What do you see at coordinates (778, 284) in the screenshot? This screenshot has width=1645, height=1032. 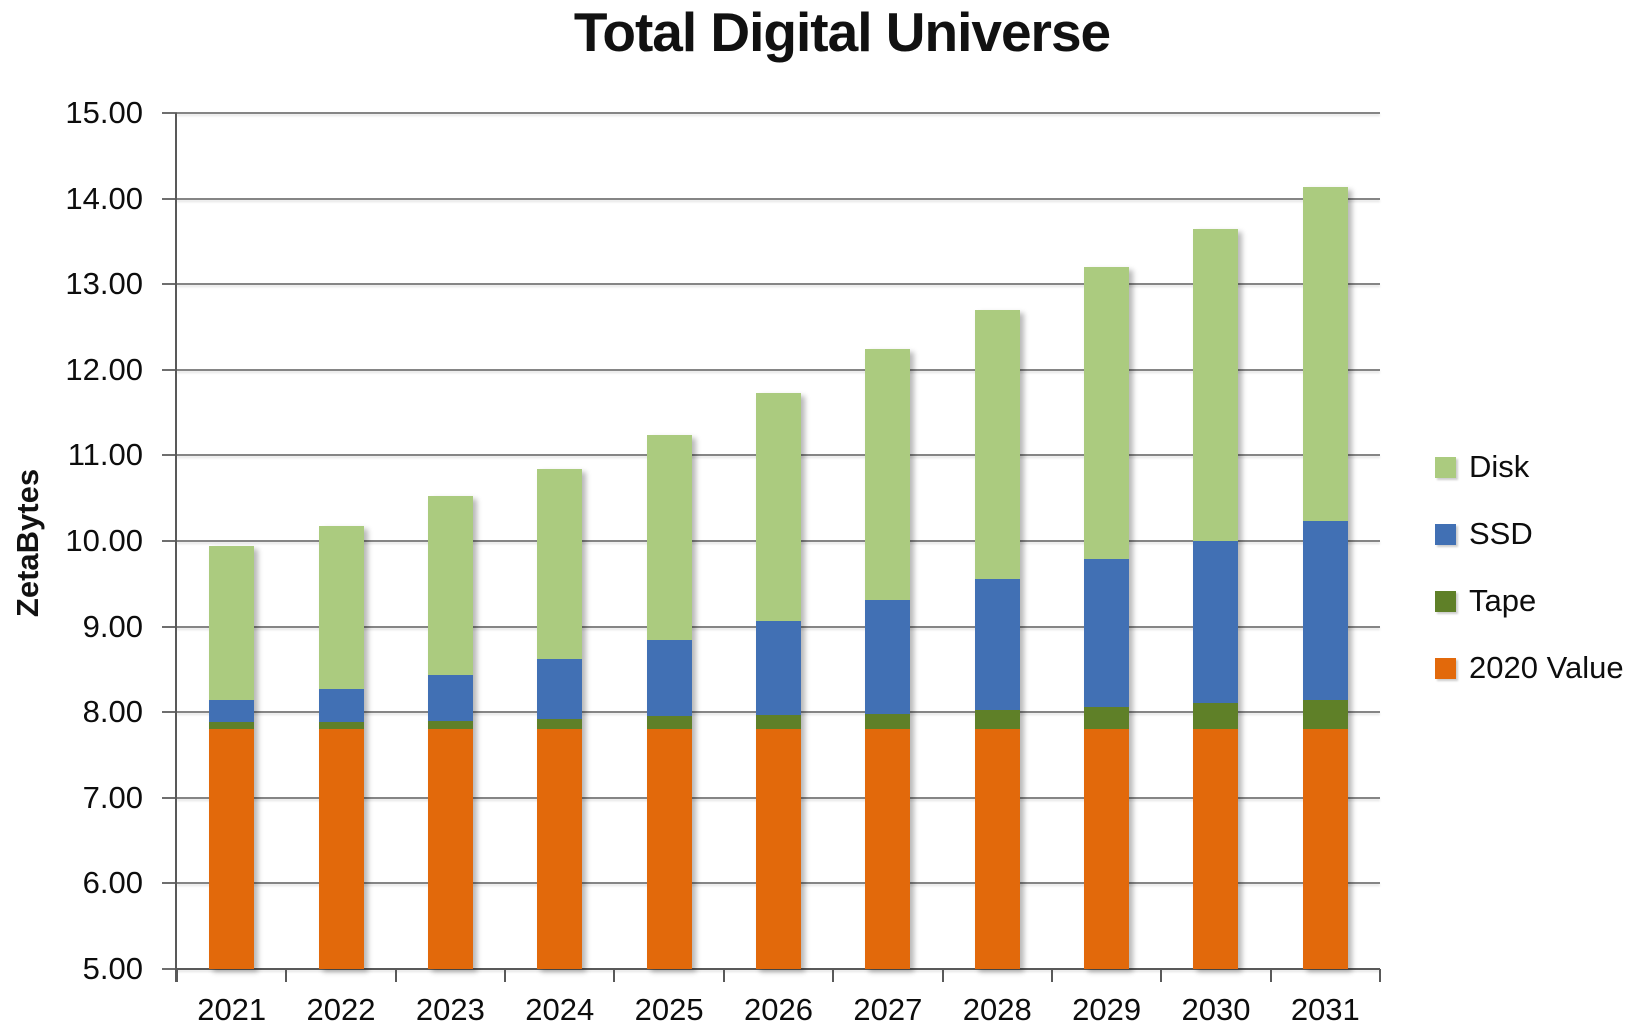 I see `gridline-13.00` at bounding box center [778, 284].